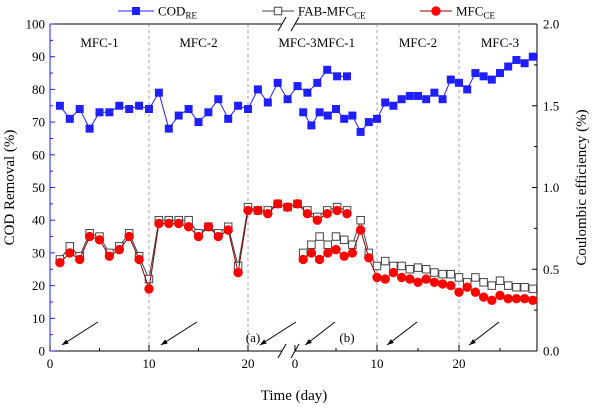 This screenshot has height=408, width=597. I want to click on y-right-tick-label: 0.0, so click(551, 351).